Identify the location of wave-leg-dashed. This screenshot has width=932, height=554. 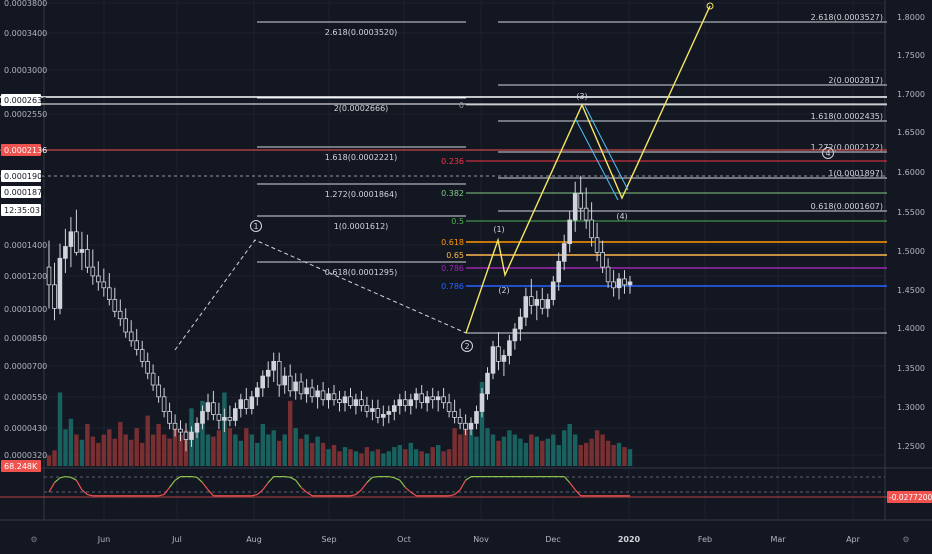
(320, 295).